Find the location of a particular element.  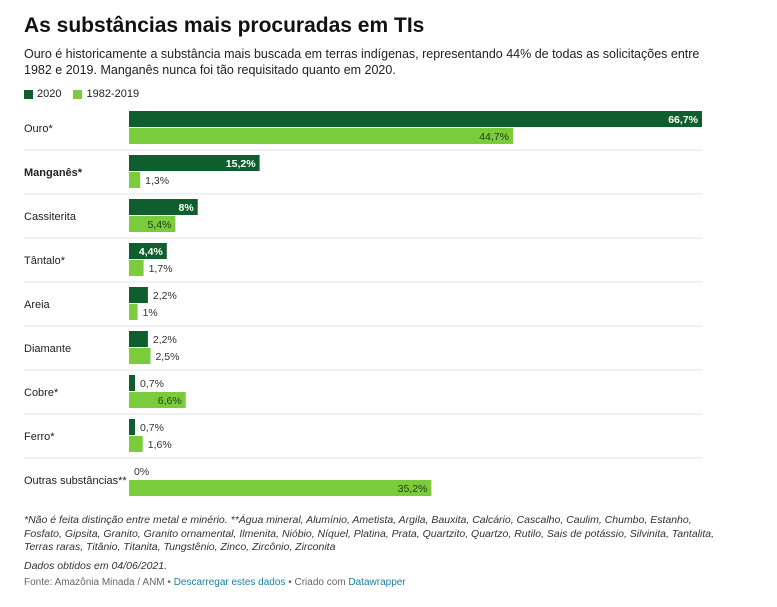

value-label-1982-2019-tantalo: 1,7% is located at coordinates (161, 269).